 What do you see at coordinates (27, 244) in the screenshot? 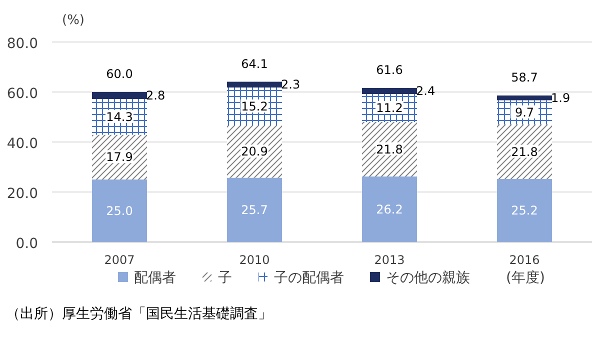
I see `y-tick-label: 0.0` at bounding box center [27, 244].